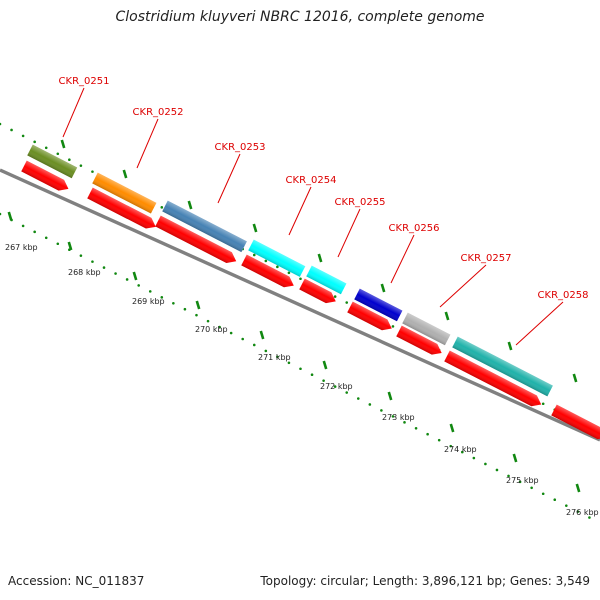 The height and width of the screenshot is (600, 600). Describe the element at coordinates (414, 228) in the screenshot. I see `locus-label: CKR_0256` at that location.